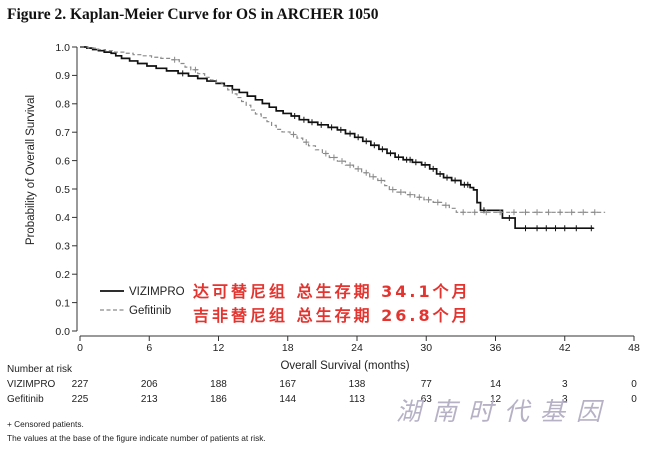 This screenshot has height=453, width=656. I want to click on y-tick-label: 0.5, so click(62, 190).